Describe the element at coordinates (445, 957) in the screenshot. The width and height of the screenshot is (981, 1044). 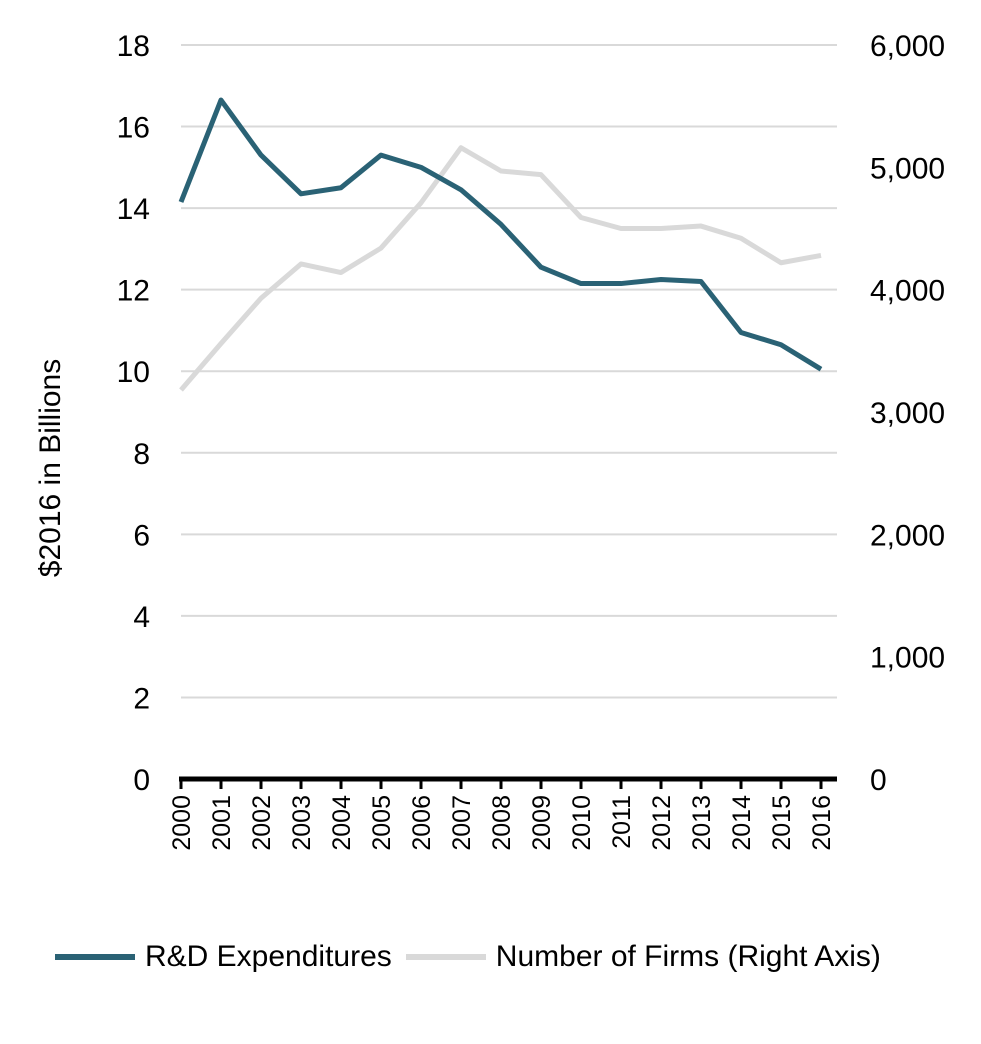
I see `legend-swatch-number-of-firms` at that location.